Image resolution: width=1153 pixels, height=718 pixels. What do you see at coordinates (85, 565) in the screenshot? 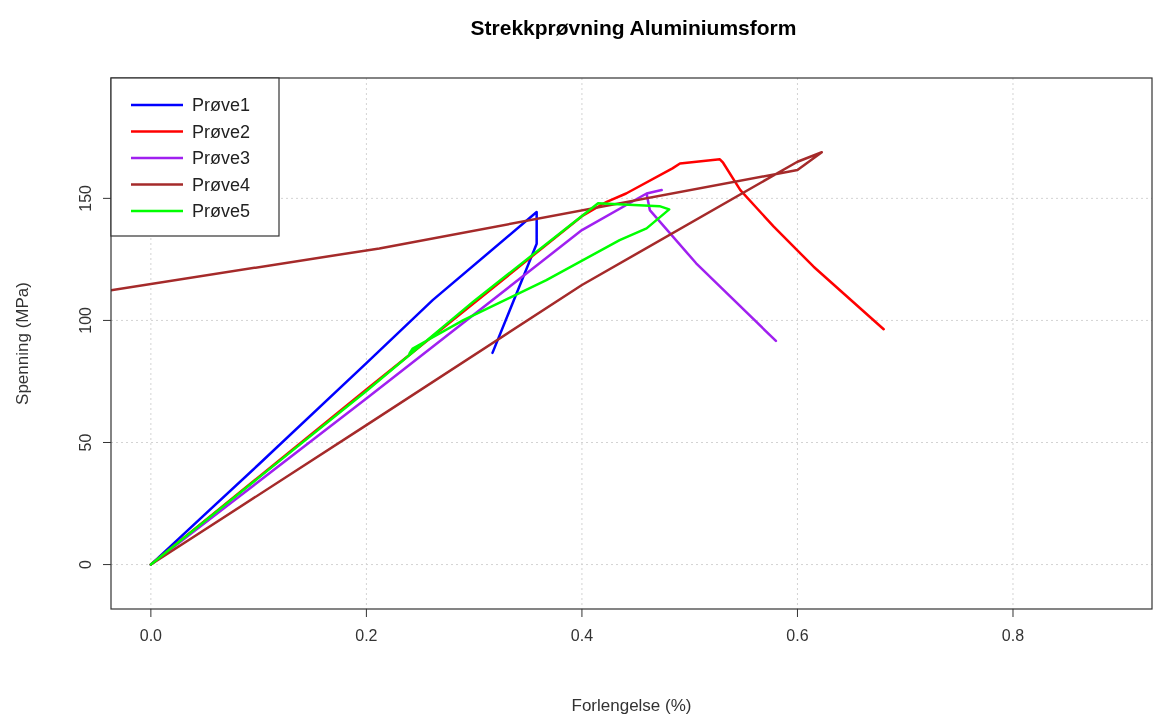
I see `y-tick-label: 0` at bounding box center [85, 565].